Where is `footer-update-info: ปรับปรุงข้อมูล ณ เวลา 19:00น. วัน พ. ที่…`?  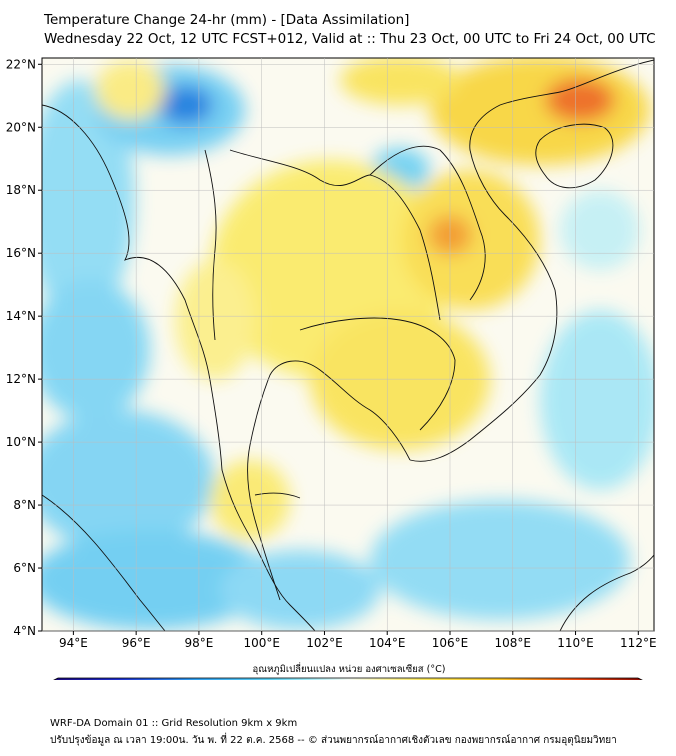
footer-update-info: ปรับปรุงข้อมูล ณ เวลา 19:00น. วัน พ. ที่… is located at coordinates (333, 740).